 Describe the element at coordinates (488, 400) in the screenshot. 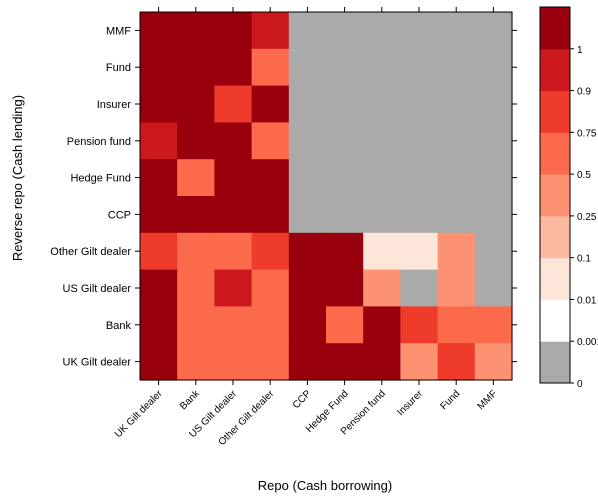

I see `x-tick-label: MMF` at that location.